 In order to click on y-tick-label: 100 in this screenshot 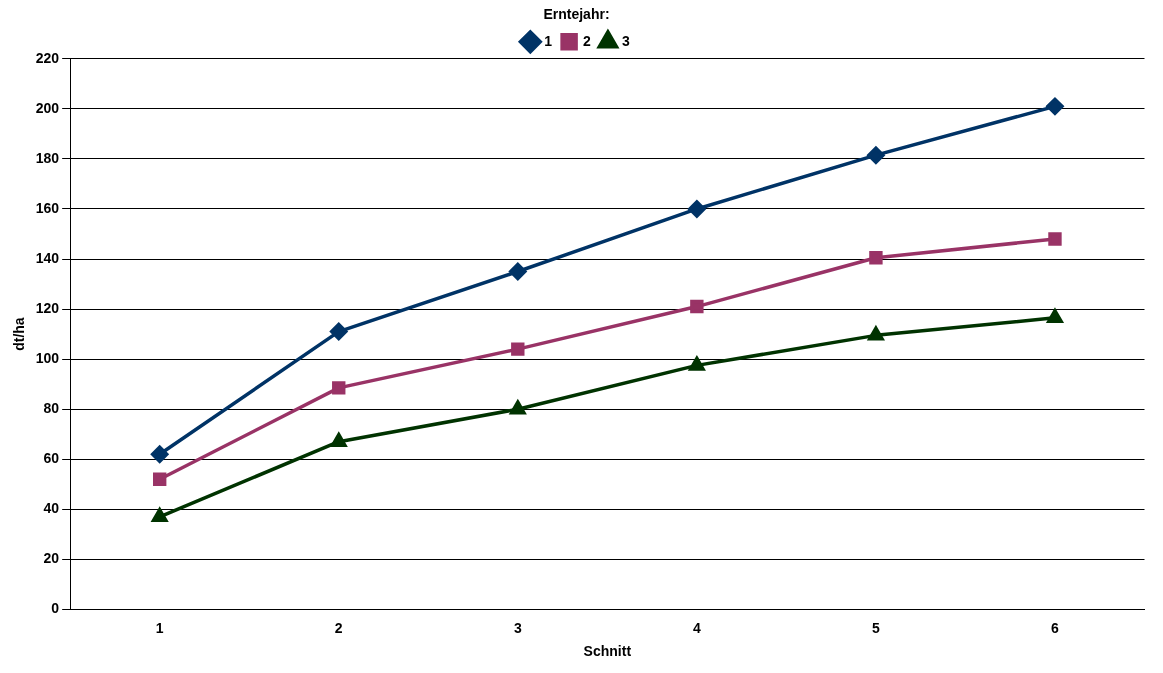, I will do `click(47, 357)`.